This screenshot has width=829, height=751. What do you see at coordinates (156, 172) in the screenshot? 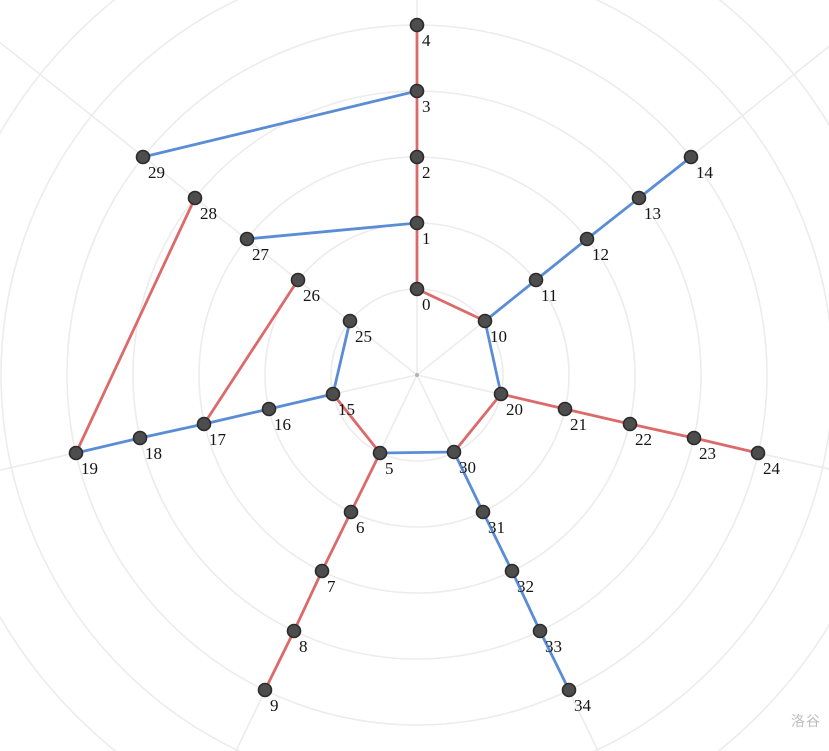
I see `node-label-29: 29` at bounding box center [156, 172].